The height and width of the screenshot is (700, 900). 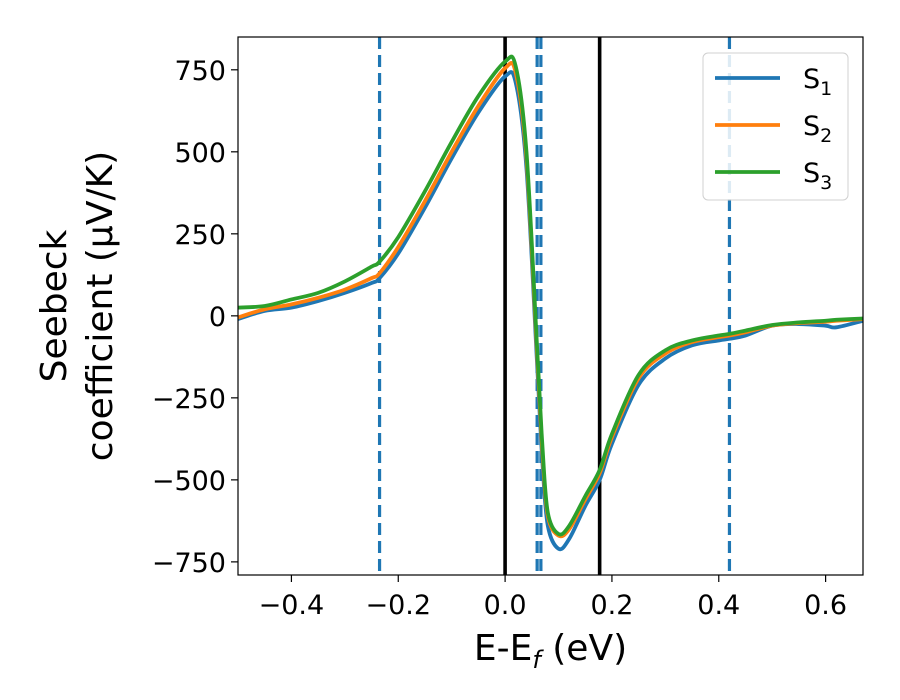 I want to click on x-axis-title-main: E-E, so click(x=503, y=648).